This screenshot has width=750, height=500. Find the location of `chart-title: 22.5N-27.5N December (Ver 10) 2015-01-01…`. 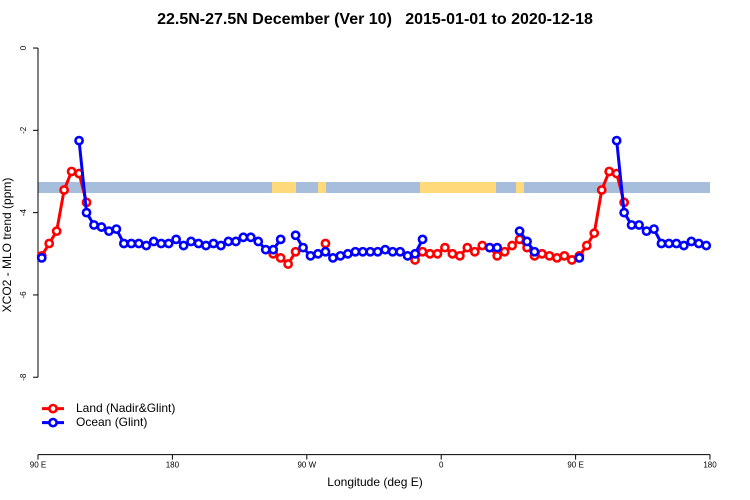

chart-title: 22.5N-27.5N December (Ver 10) 2015-01-01… is located at coordinates (375, 19).